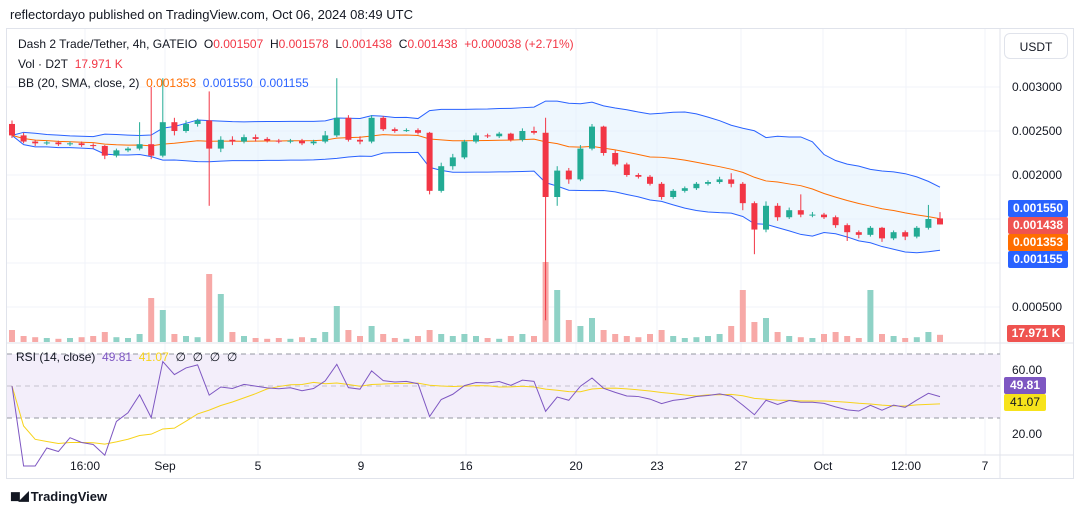  I want to click on rsi-legend: RSI (14, close) 49.81 41.07 ∅ ∅ ∅ ∅, so click(126, 357).